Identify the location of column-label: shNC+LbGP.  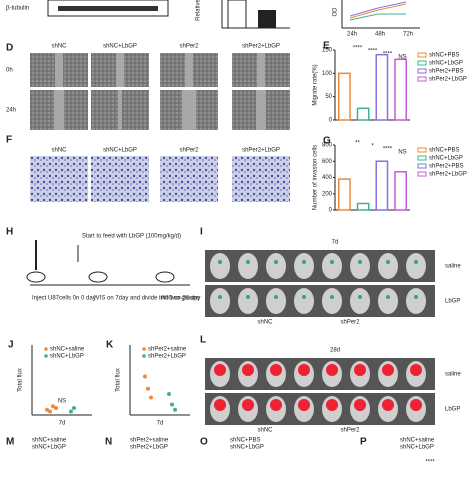
(120, 47).